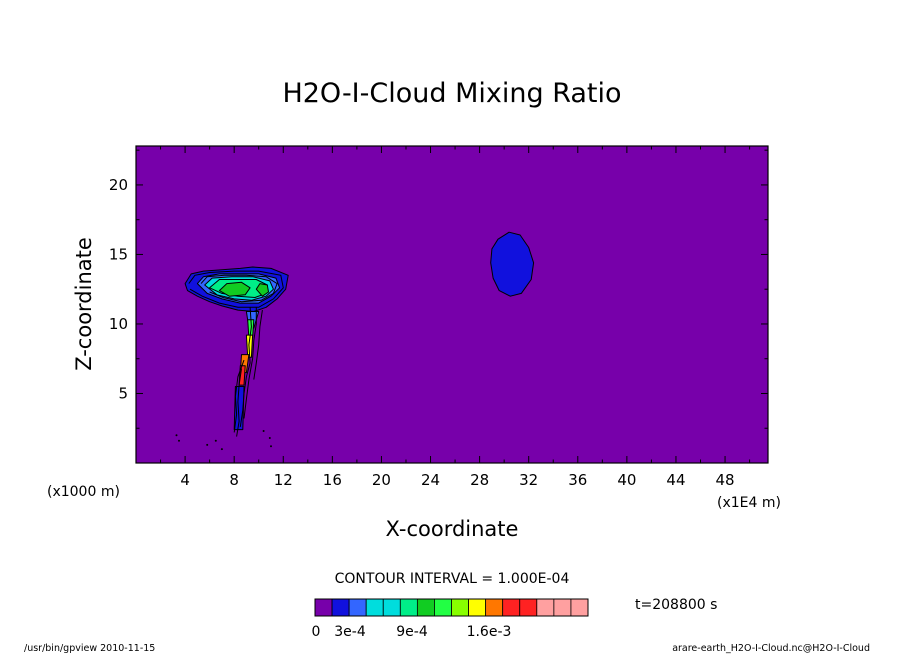 The image size is (904, 654). What do you see at coordinates (185, 480) in the screenshot?
I see `x-tick-label: 4` at bounding box center [185, 480].